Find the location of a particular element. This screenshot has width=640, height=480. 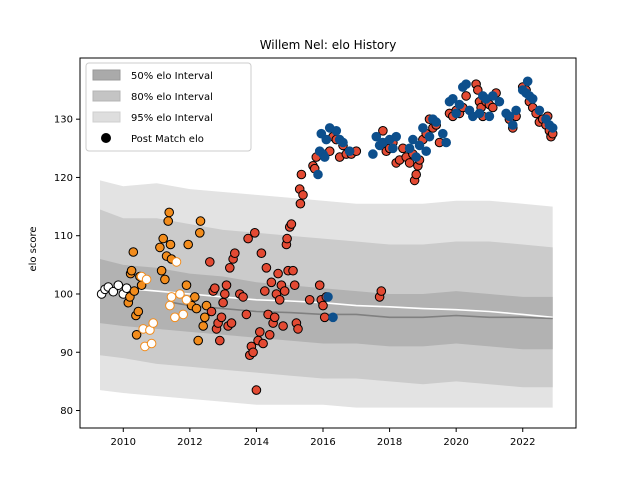

legend-label-50: 50% elo Interval is located at coordinates (172, 76).